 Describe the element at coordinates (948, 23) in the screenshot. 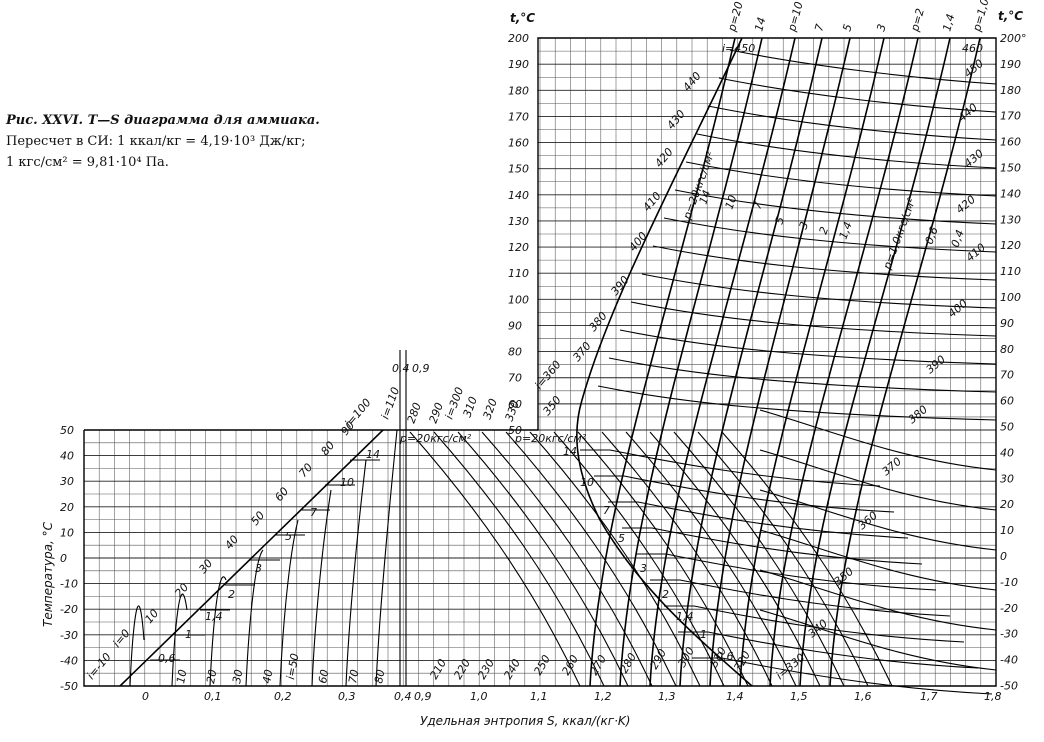

I see `isobar-label-top: 1,4` at that location.